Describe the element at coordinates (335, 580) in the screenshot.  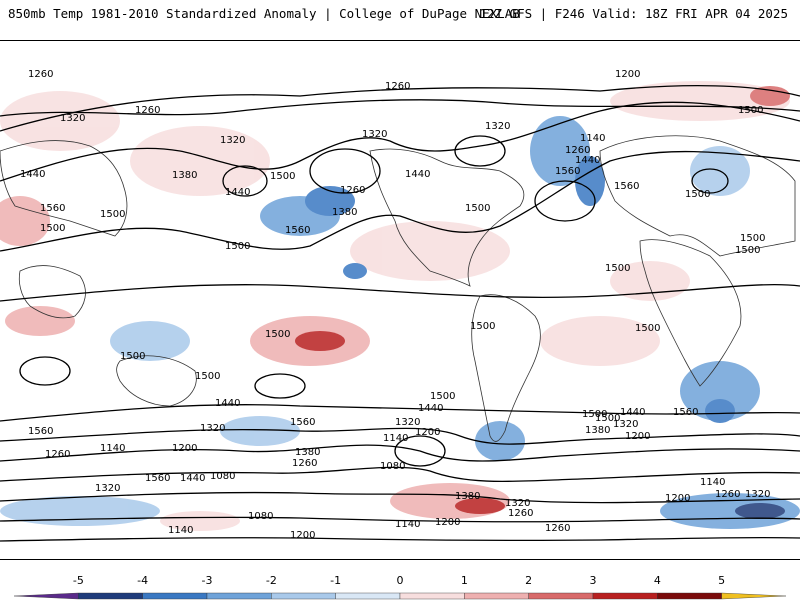
I see `legend-tick-label: -1` at that location.